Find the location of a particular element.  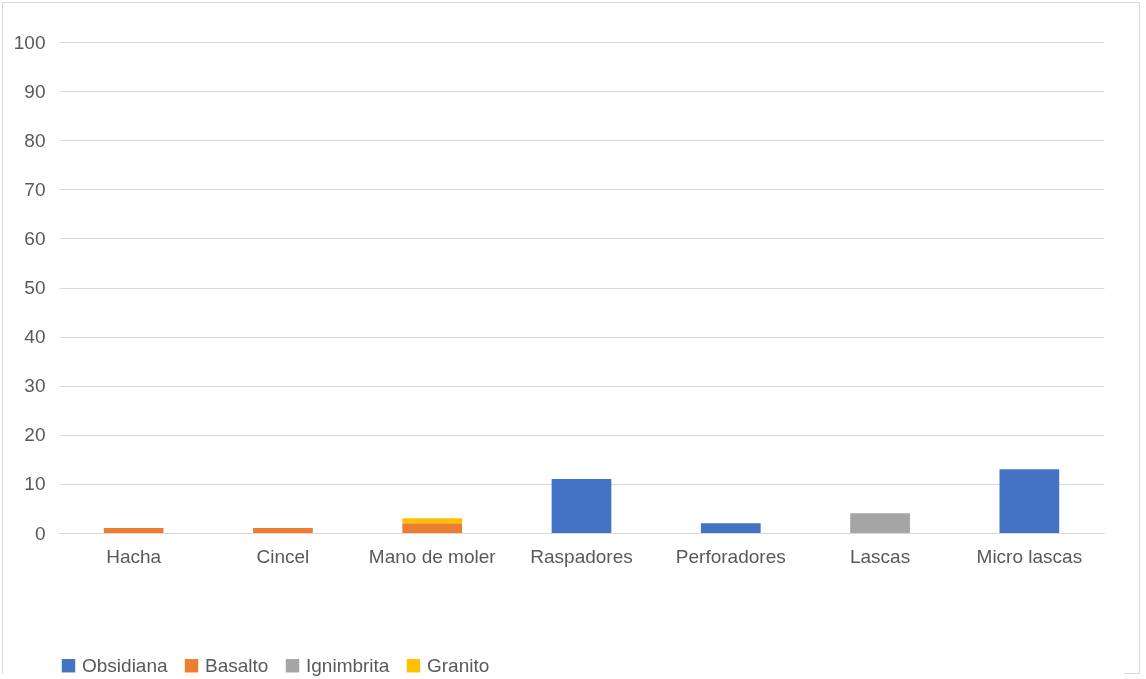

y-tick-label: 0 is located at coordinates (40, 533).